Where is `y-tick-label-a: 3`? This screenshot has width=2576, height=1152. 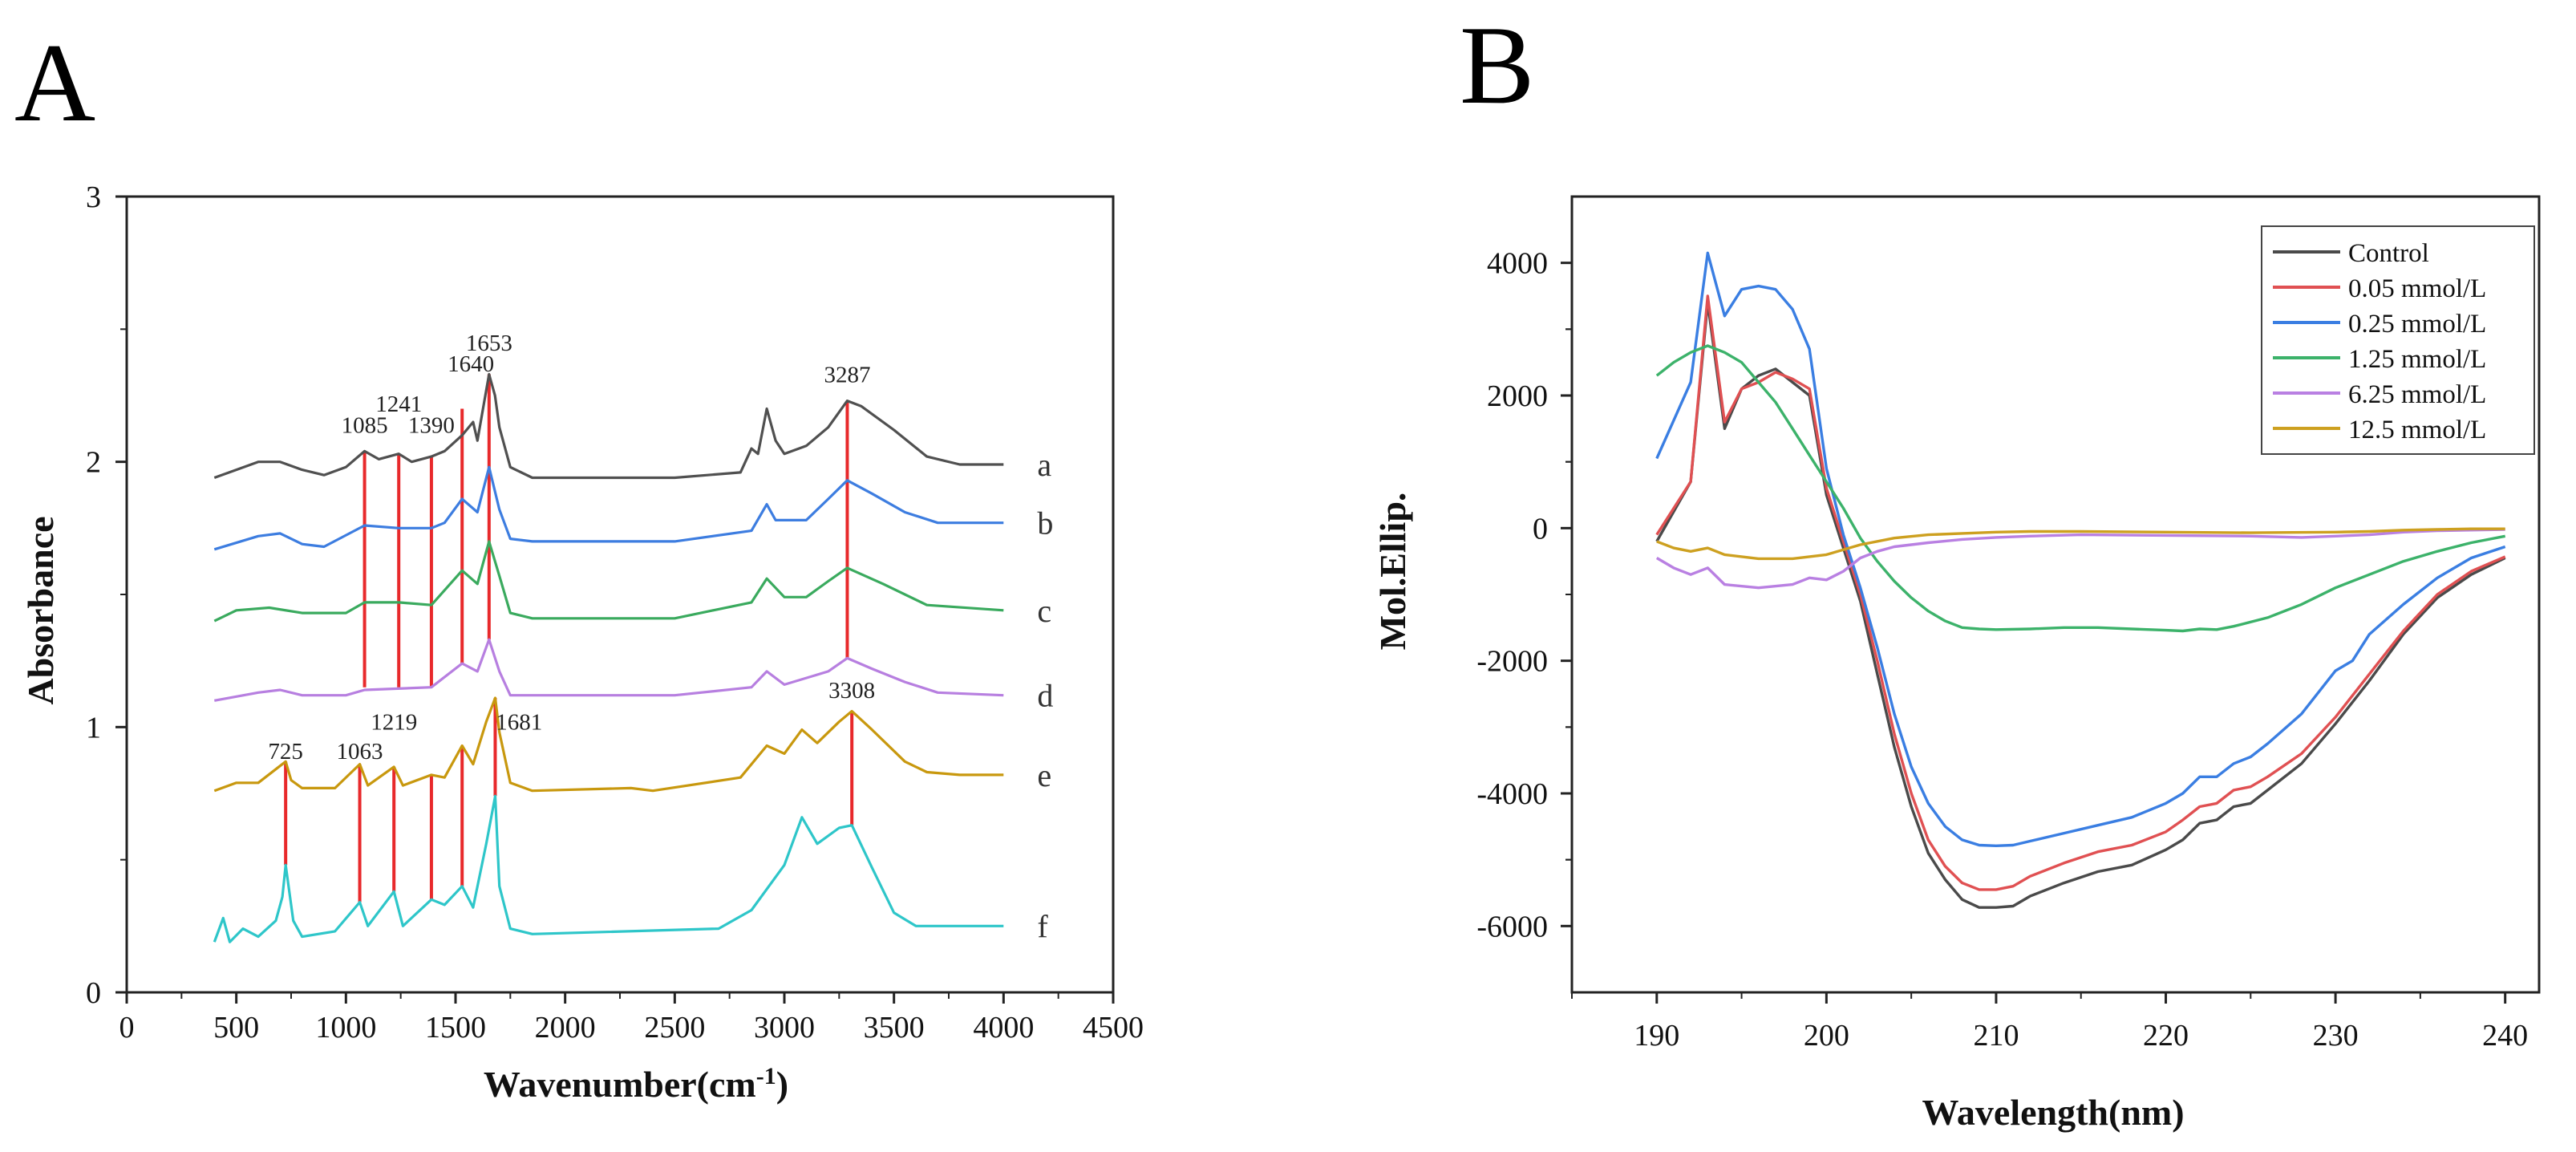
y-tick-label-a: 3 is located at coordinates (93, 197).